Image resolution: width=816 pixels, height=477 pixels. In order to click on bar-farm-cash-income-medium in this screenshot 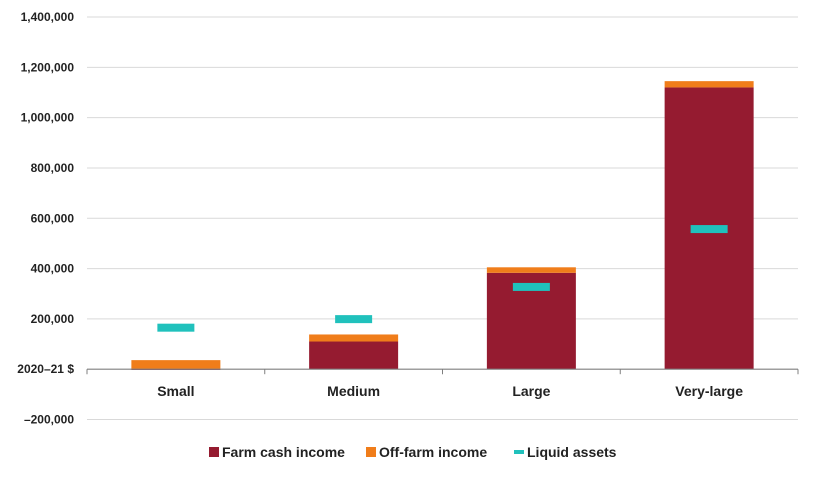, I will do `click(354, 355)`.